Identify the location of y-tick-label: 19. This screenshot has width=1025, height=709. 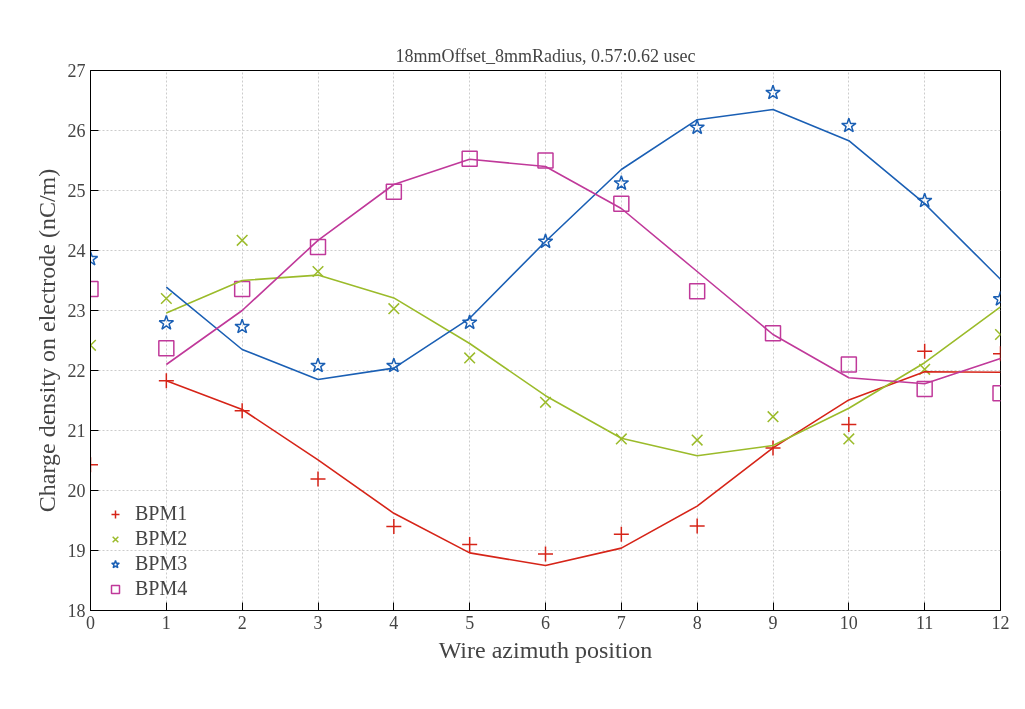
(76, 551).